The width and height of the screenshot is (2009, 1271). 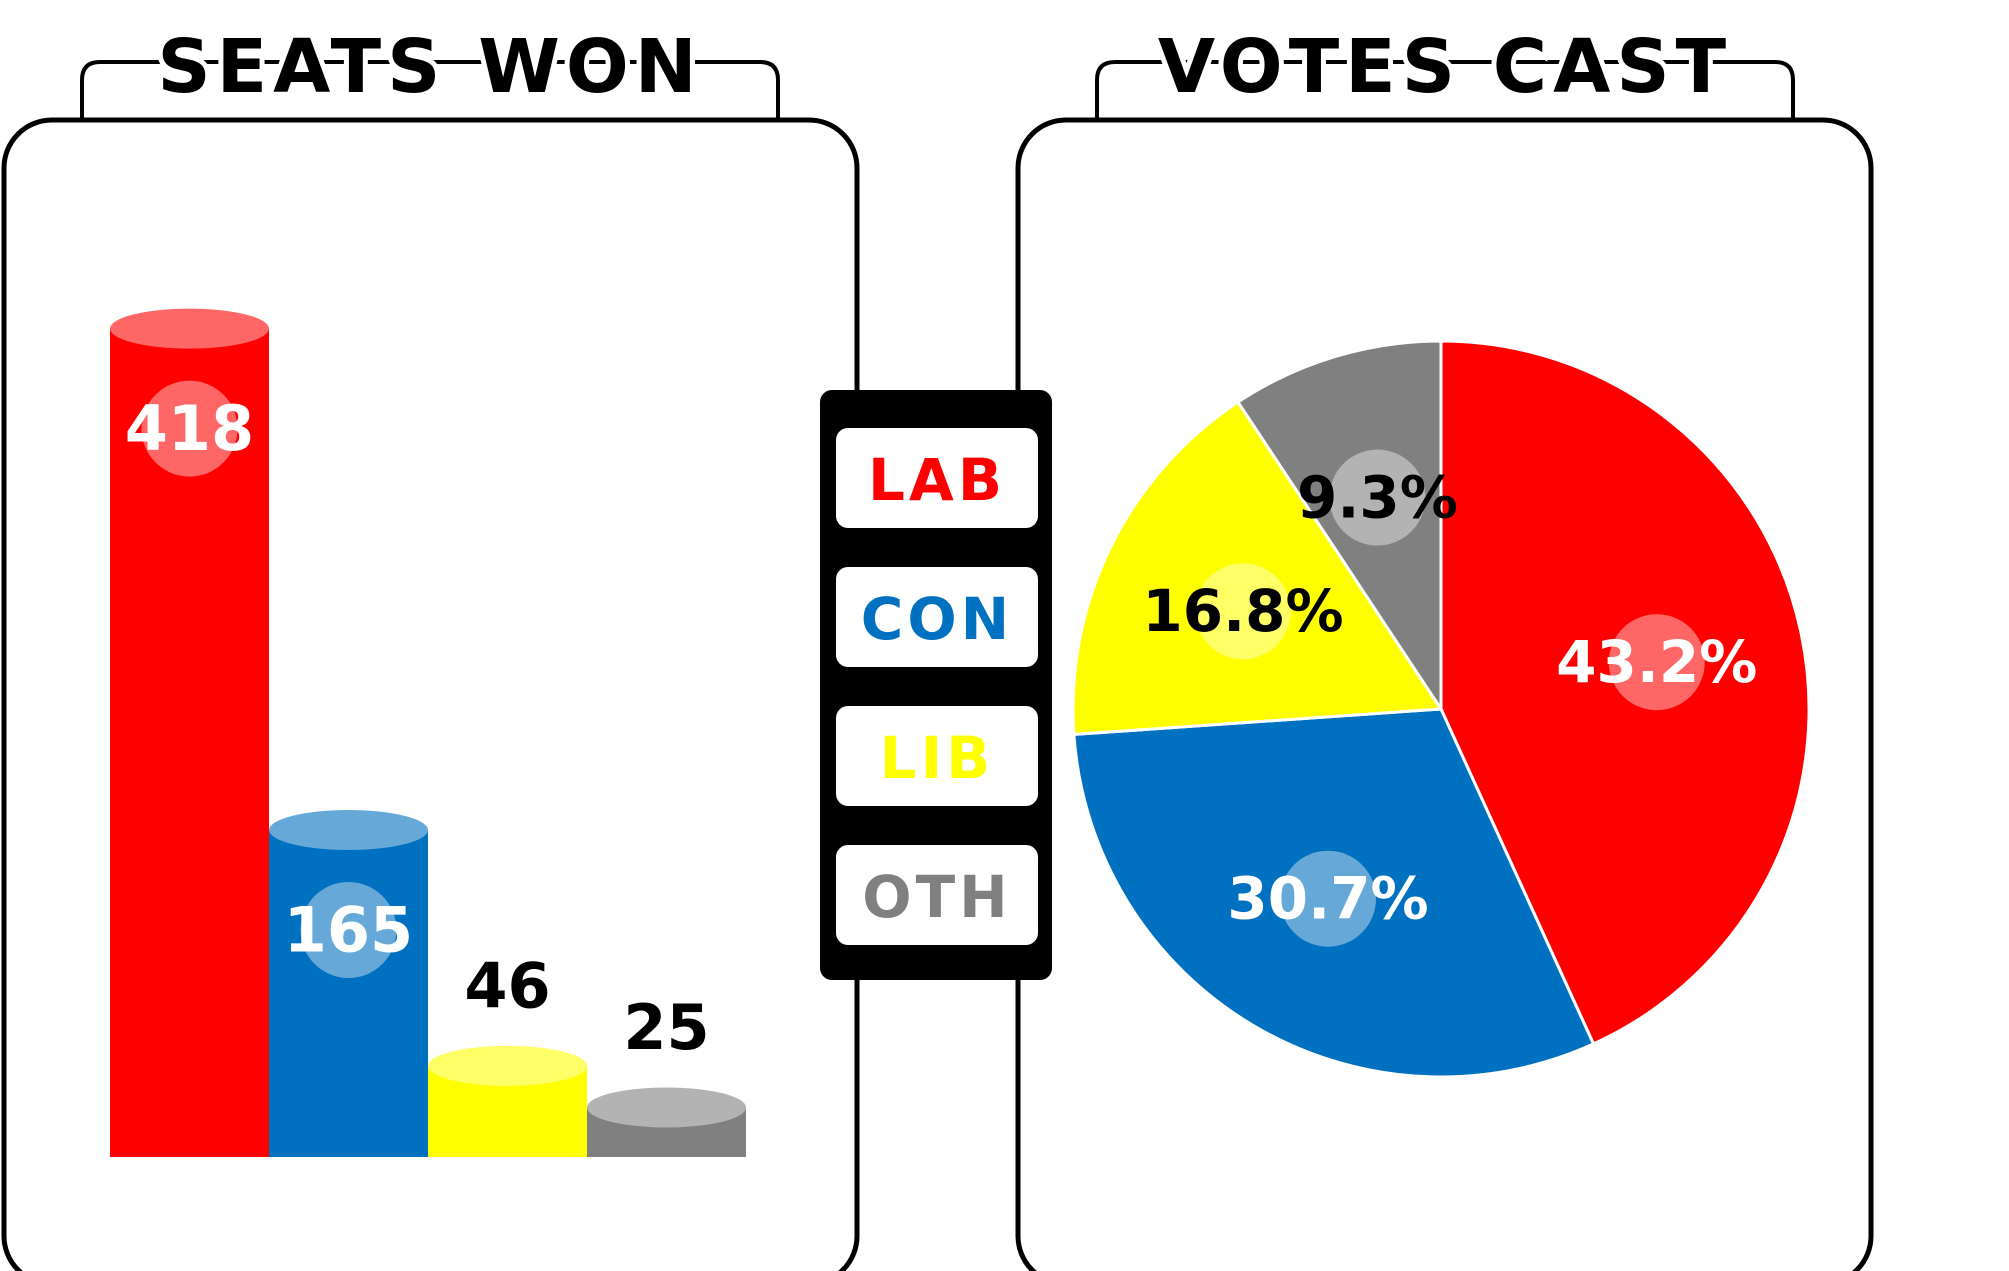 I want to click on legend-item-lab: LAB, so click(x=937, y=478).